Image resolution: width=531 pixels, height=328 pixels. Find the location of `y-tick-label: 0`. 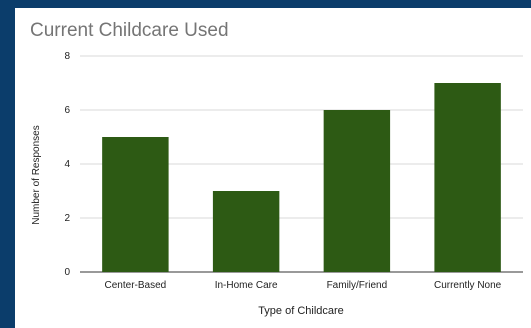

y-tick-label: 0 is located at coordinates (67, 272).